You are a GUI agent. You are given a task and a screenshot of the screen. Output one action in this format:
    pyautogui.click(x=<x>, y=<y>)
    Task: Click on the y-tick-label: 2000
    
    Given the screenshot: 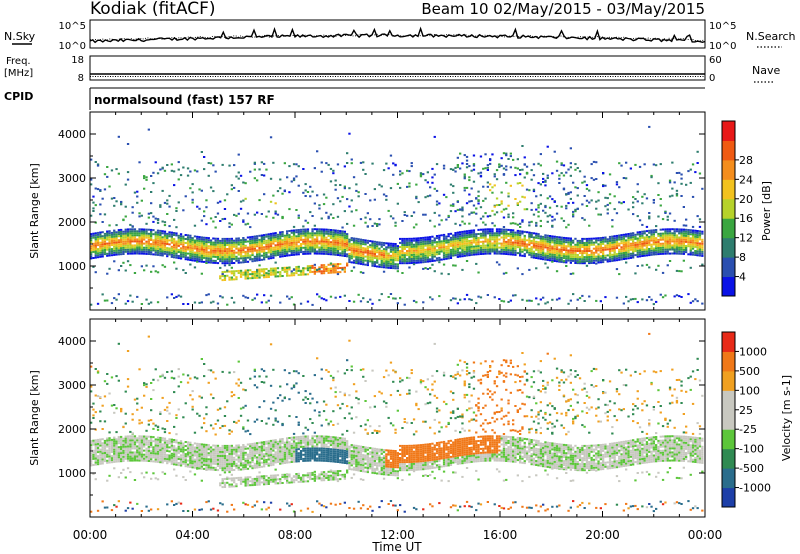 What is the action you would take?
    pyautogui.click(x=72, y=222)
    